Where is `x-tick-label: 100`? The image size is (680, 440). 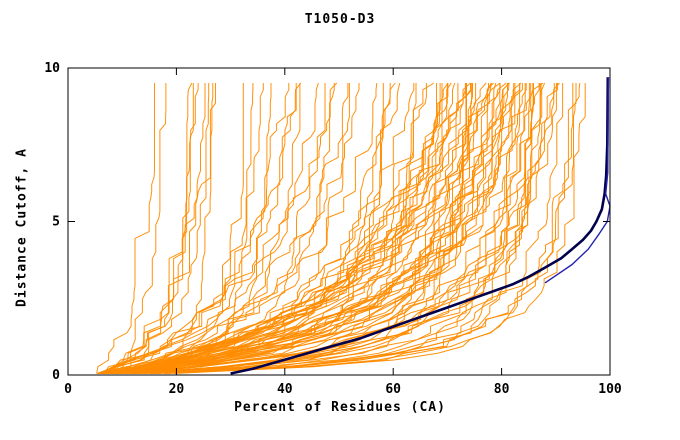
x-tick-label: 100 is located at coordinates (610, 389).